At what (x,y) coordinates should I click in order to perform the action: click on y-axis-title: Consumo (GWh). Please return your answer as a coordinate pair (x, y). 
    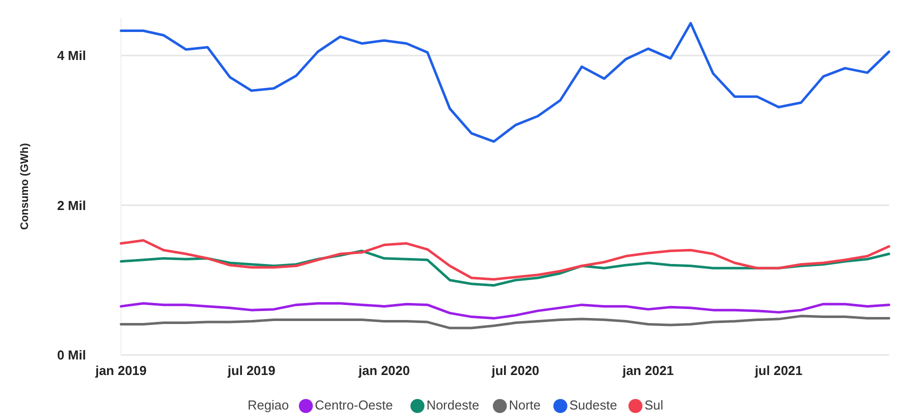
    Looking at the image, I should click on (25, 186).